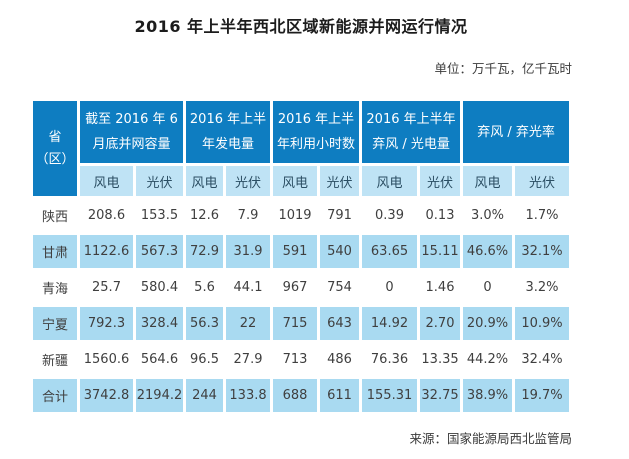 The height and width of the screenshot is (459, 629). Describe the element at coordinates (55, 395) in the screenshot. I see `region-cell: 合计` at that location.